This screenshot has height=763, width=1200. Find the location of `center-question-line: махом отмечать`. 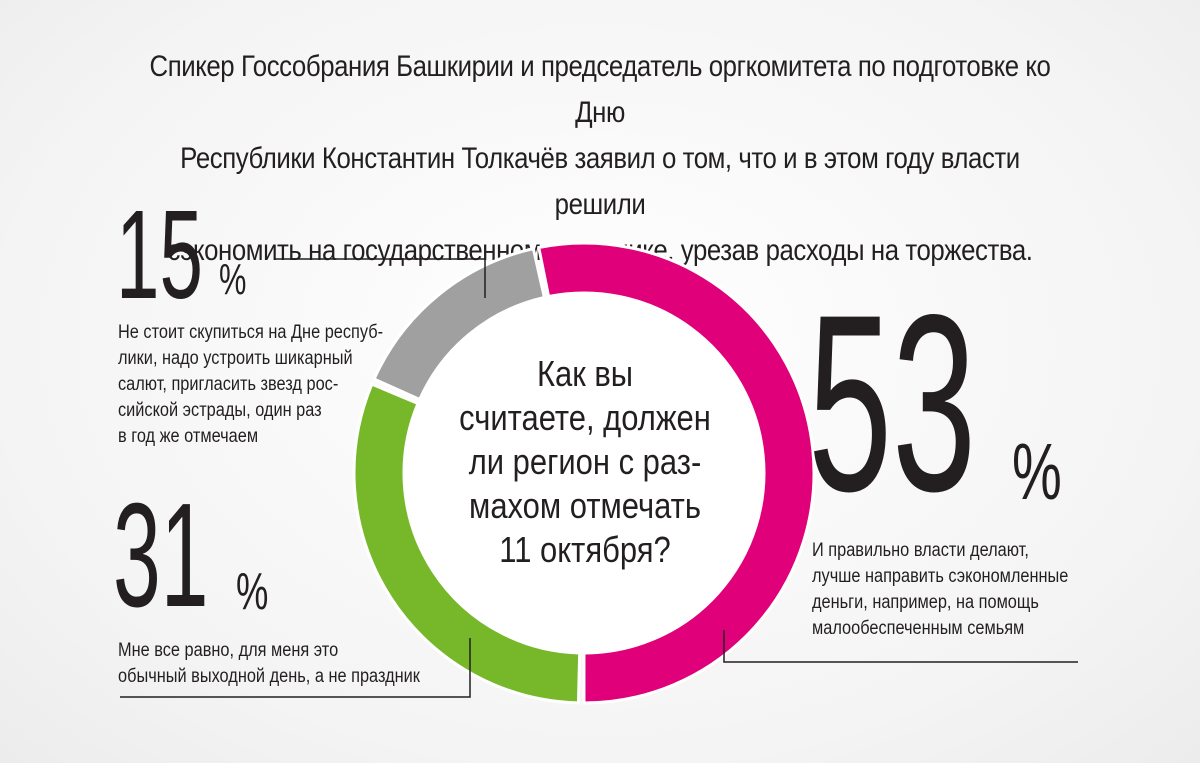

center-question-line: махом отмечать is located at coordinates (585, 505).